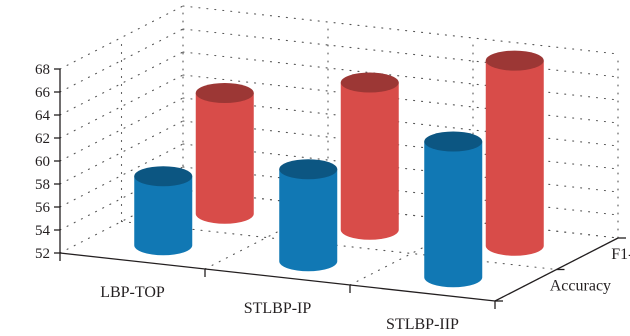 The height and width of the screenshot is (336, 630). What do you see at coordinates (42, 254) in the screenshot?
I see `y-tick-label: 52` at bounding box center [42, 254].